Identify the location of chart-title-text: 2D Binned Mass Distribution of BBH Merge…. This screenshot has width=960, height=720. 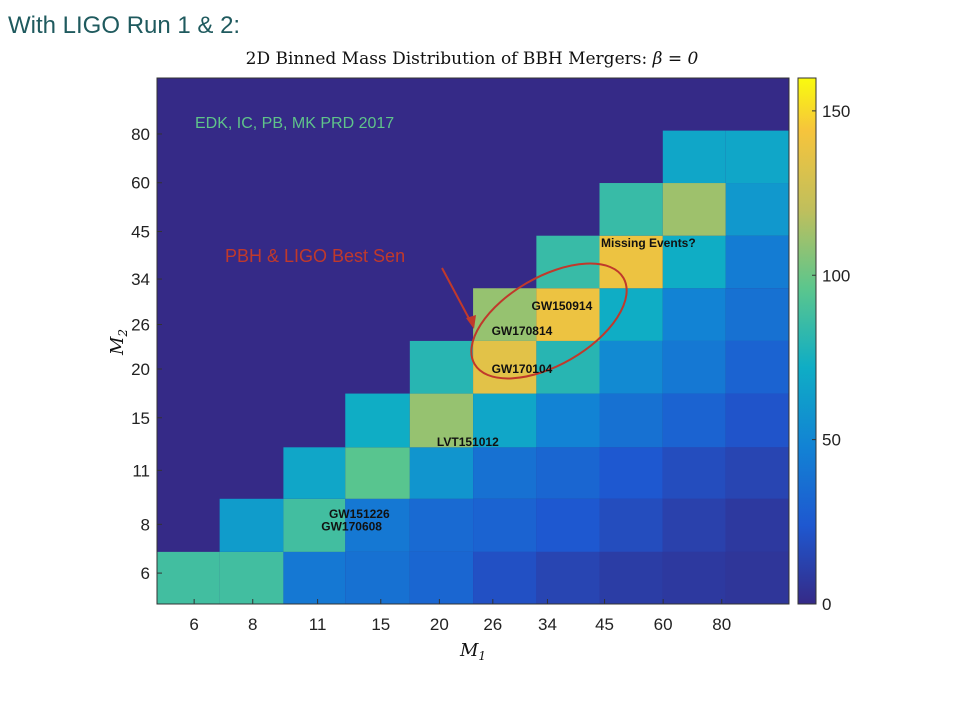
(449, 59).